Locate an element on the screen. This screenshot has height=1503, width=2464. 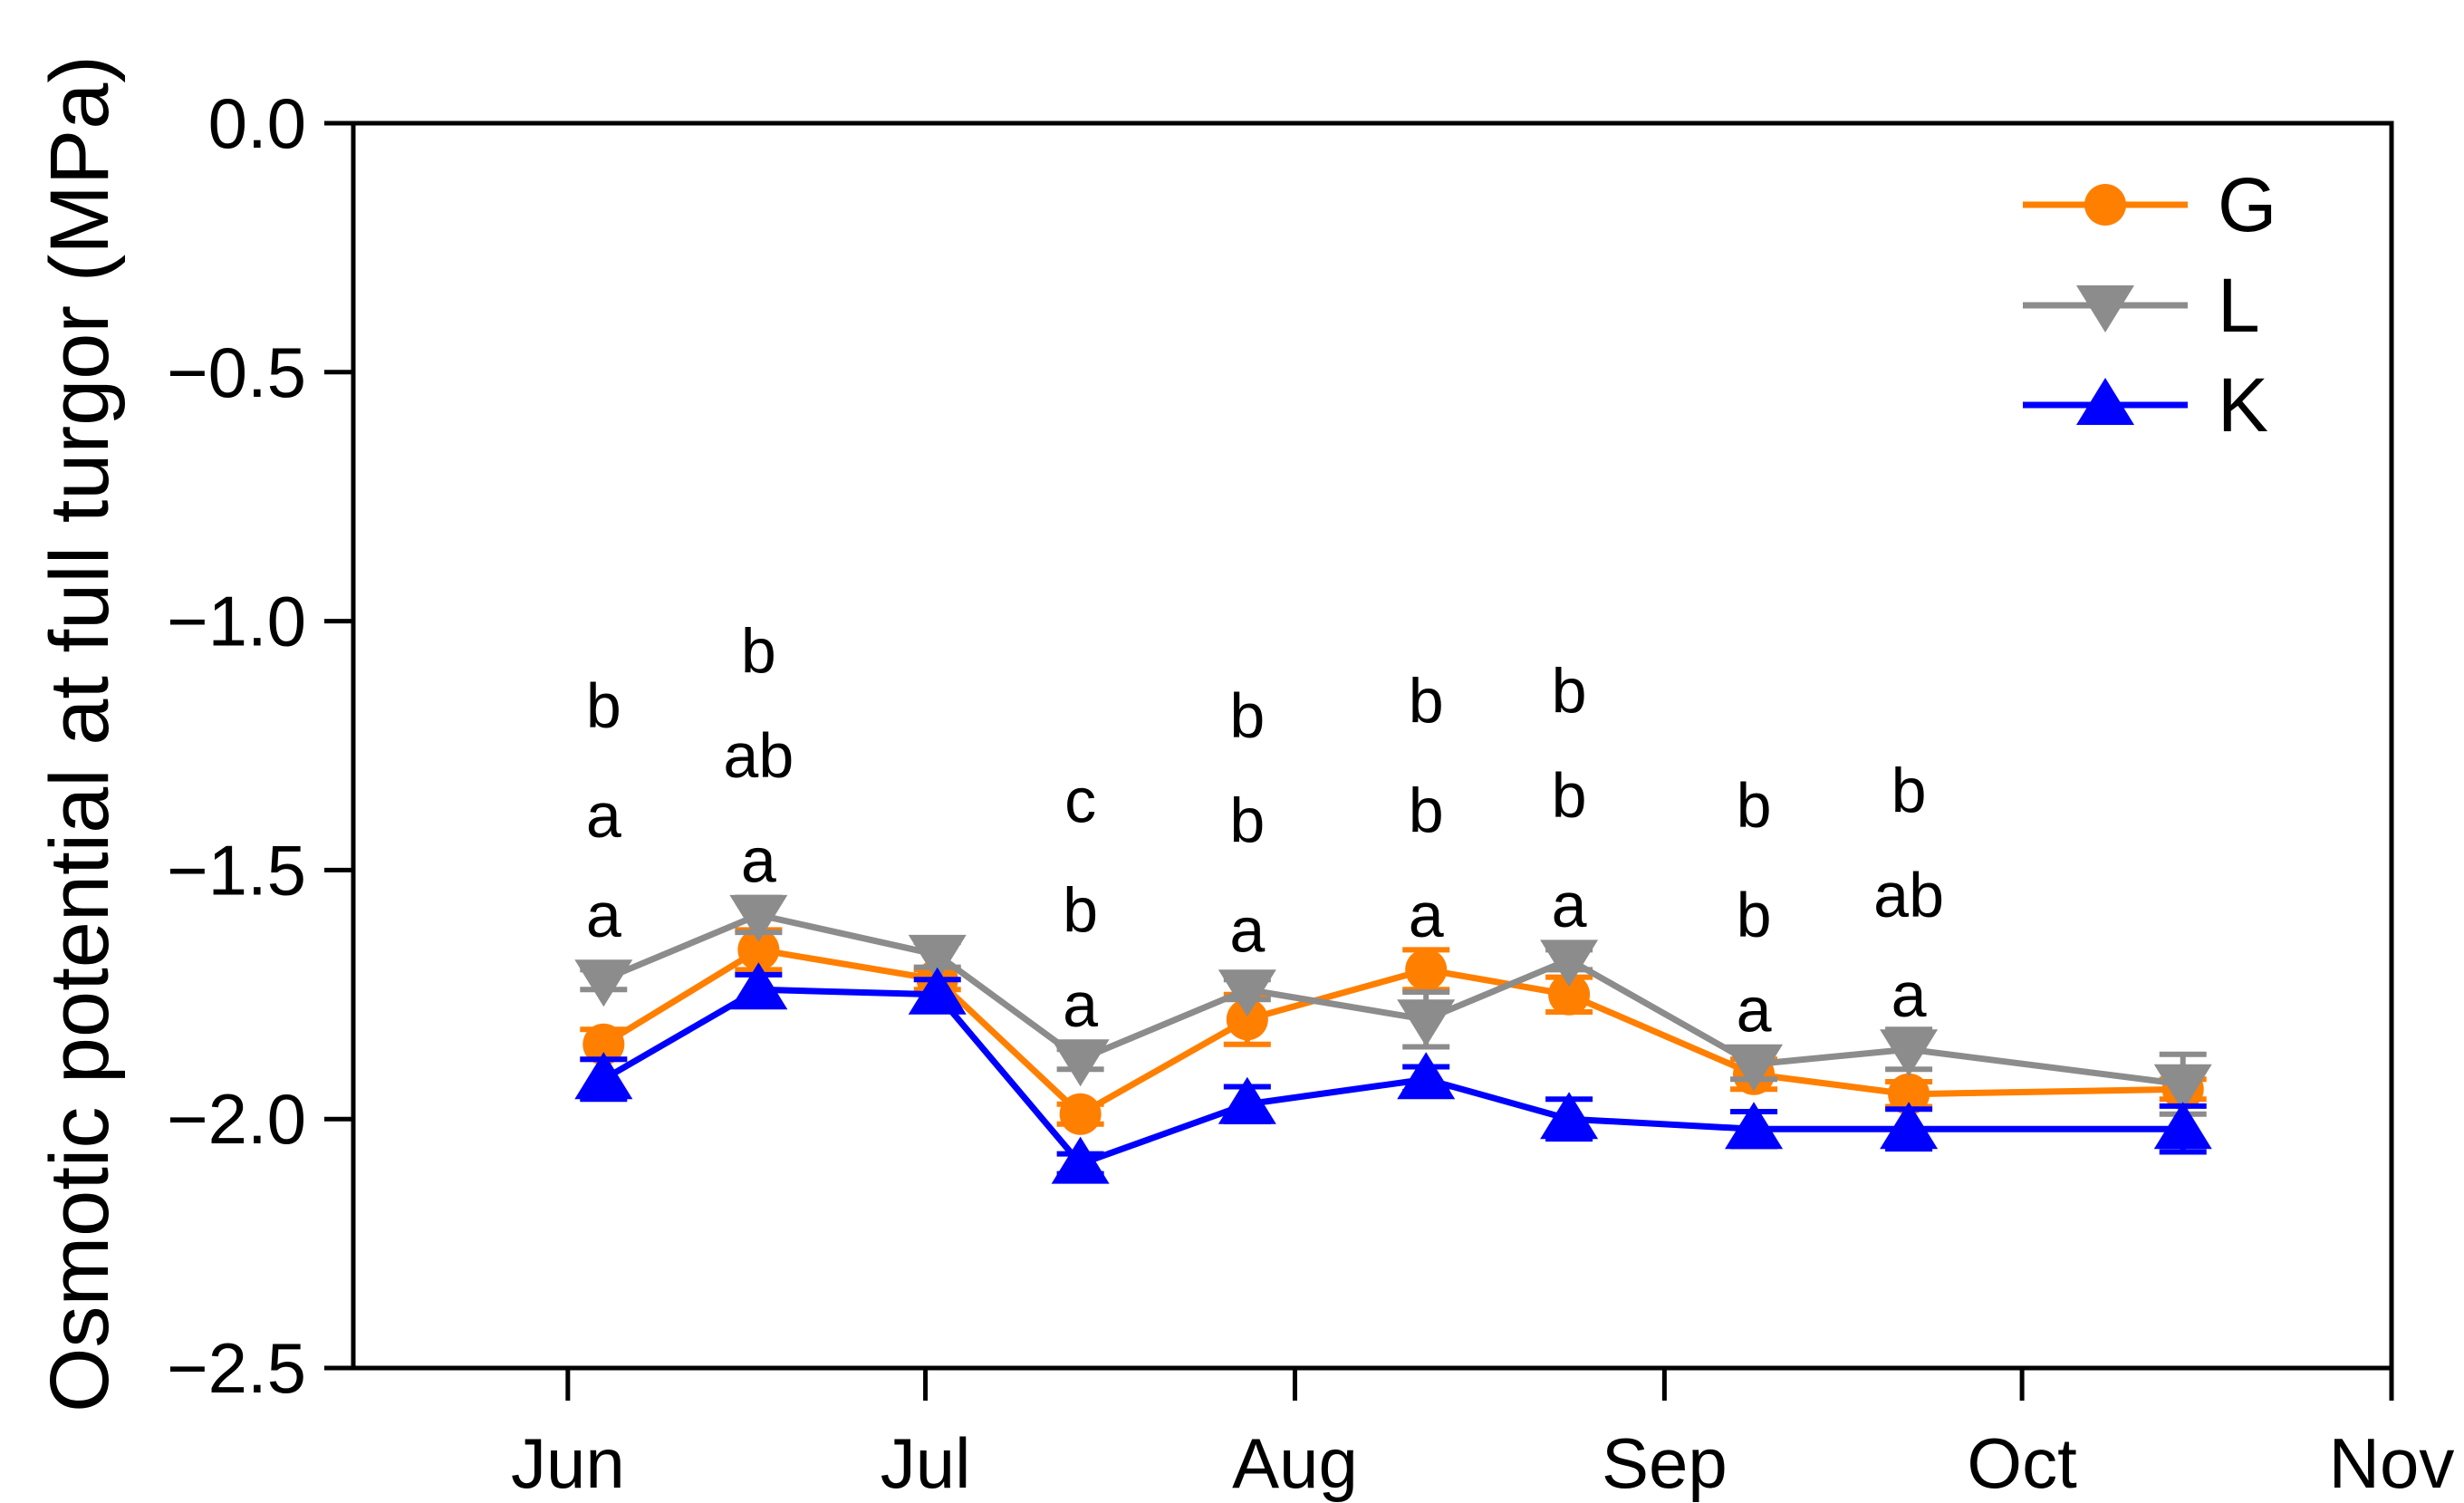
series-L is located at coordinates (1393, 1005).